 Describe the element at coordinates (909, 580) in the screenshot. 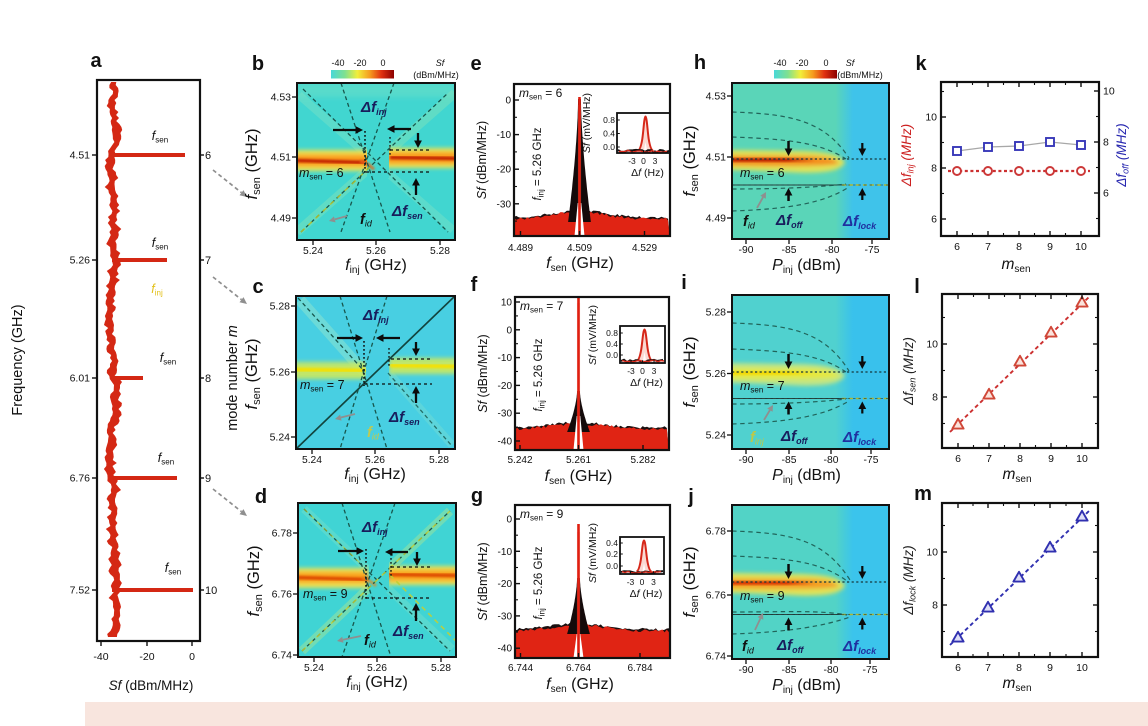

I see `svg-text: Δflock (MHz)` at that location.